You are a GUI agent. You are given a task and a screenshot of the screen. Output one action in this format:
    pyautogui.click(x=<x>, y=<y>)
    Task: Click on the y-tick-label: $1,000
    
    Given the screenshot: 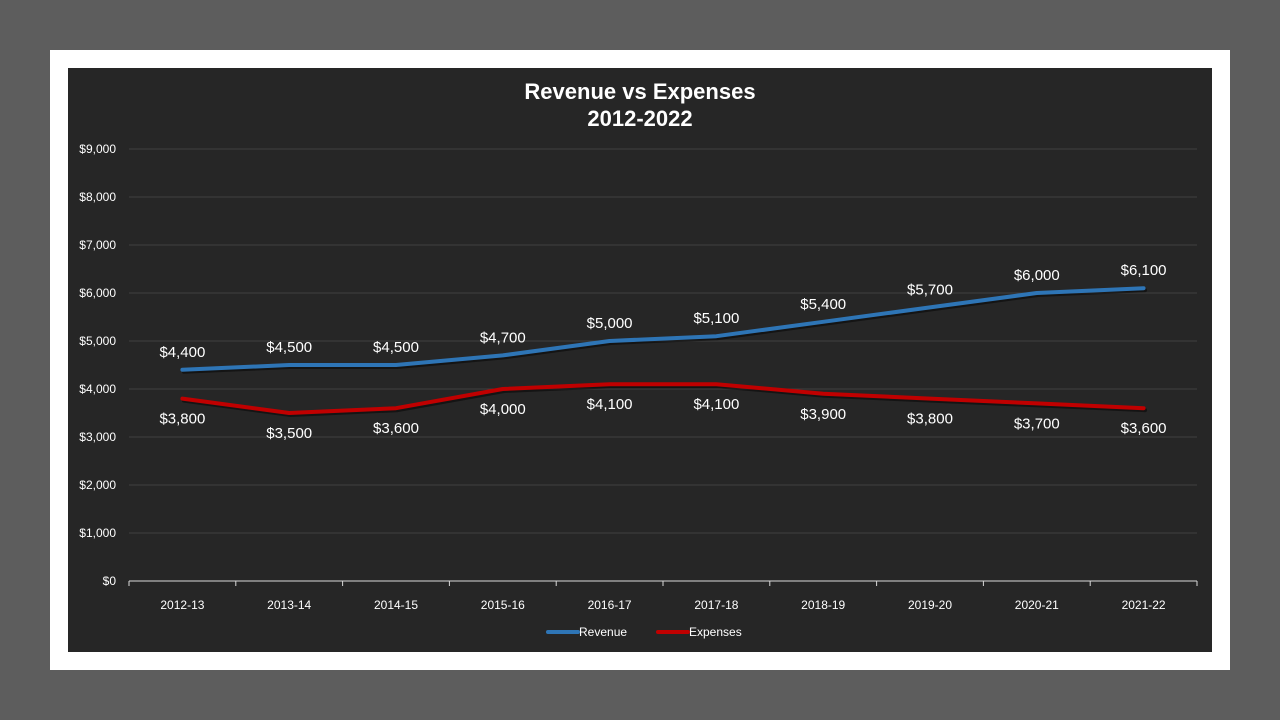 What is the action you would take?
    pyautogui.click(x=97, y=533)
    